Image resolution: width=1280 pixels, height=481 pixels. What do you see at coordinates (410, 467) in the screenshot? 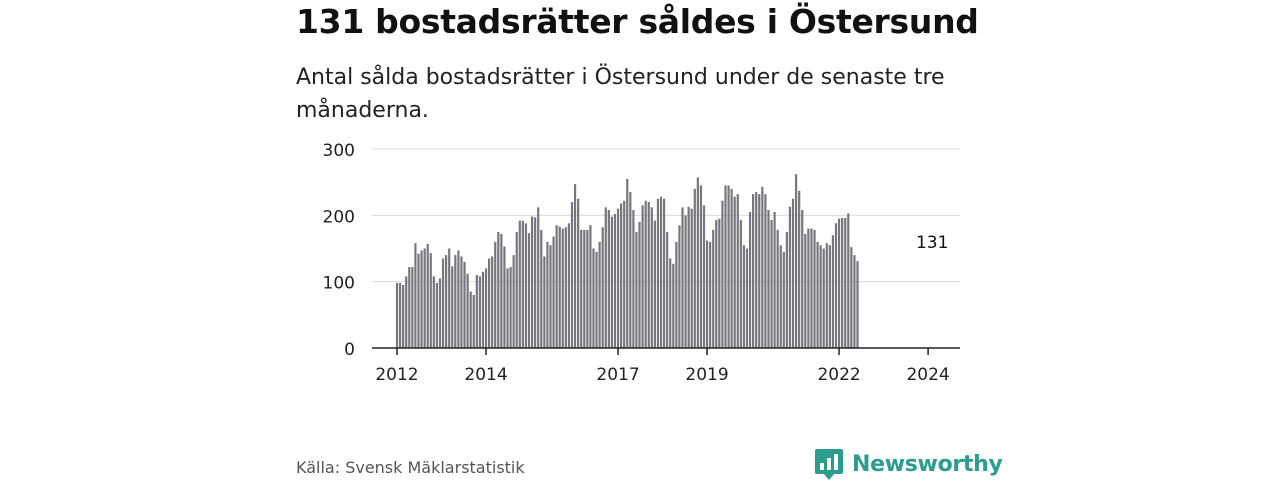
I see `source-note: Källa: Svensk Mäklarstatistik` at bounding box center [410, 467].